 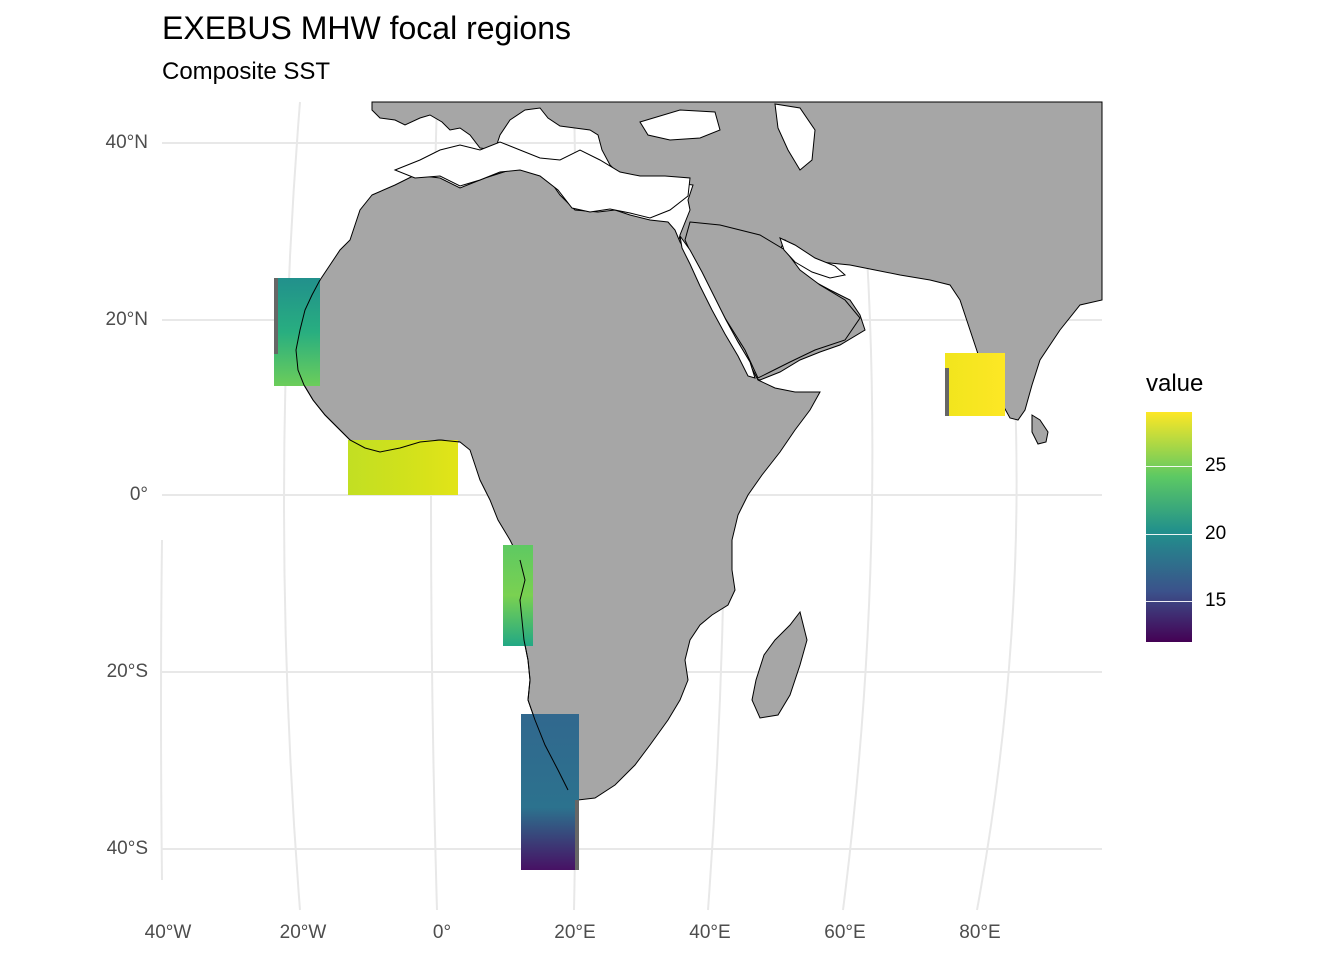 What do you see at coordinates (620, 241) in the screenshot?
I see `seas` at bounding box center [620, 241].